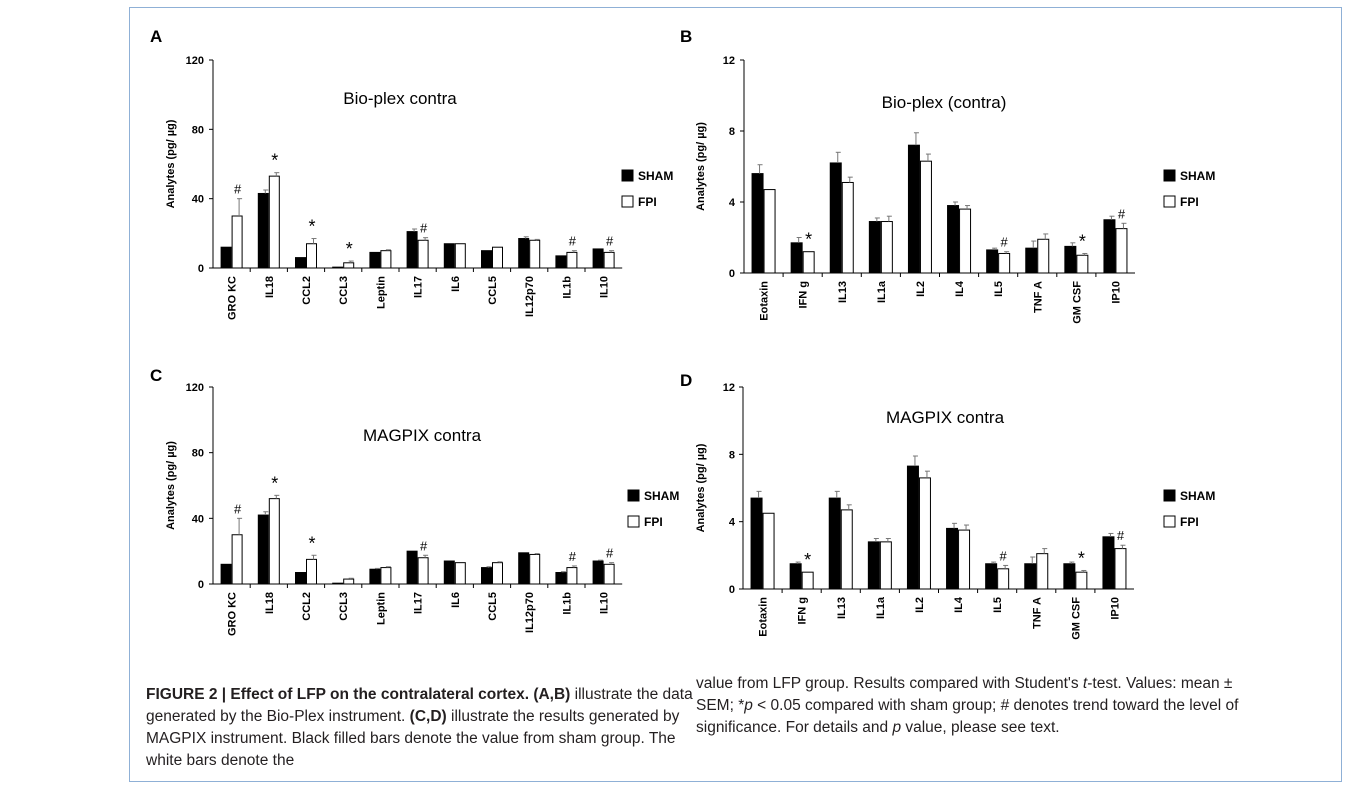  I want to click on panel-label: A, so click(156, 36).